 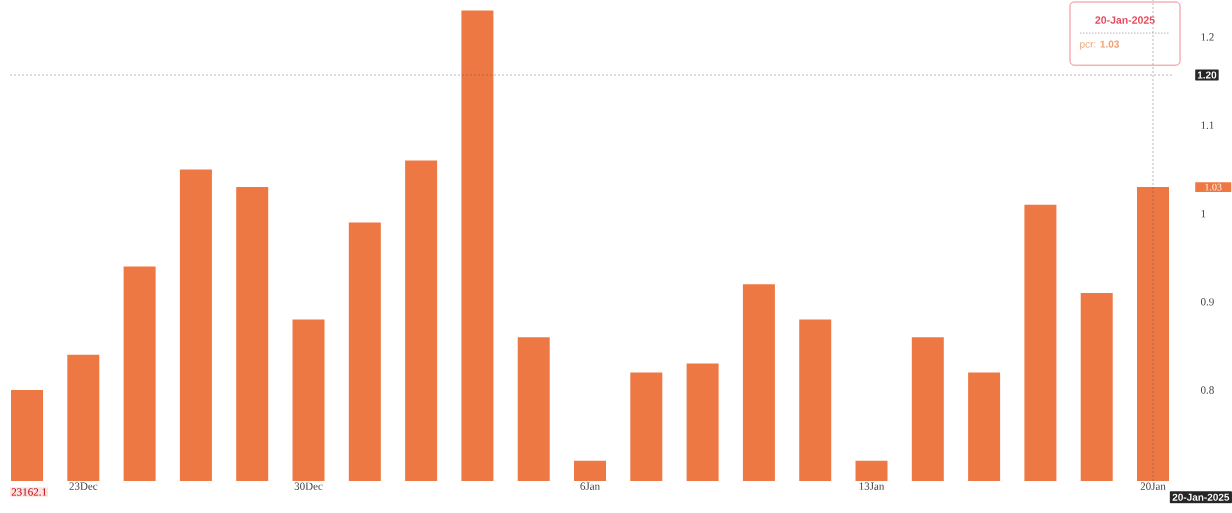 What do you see at coordinates (590, 486) in the screenshot?
I see `x-tick-label: 6Jan` at bounding box center [590, 486].